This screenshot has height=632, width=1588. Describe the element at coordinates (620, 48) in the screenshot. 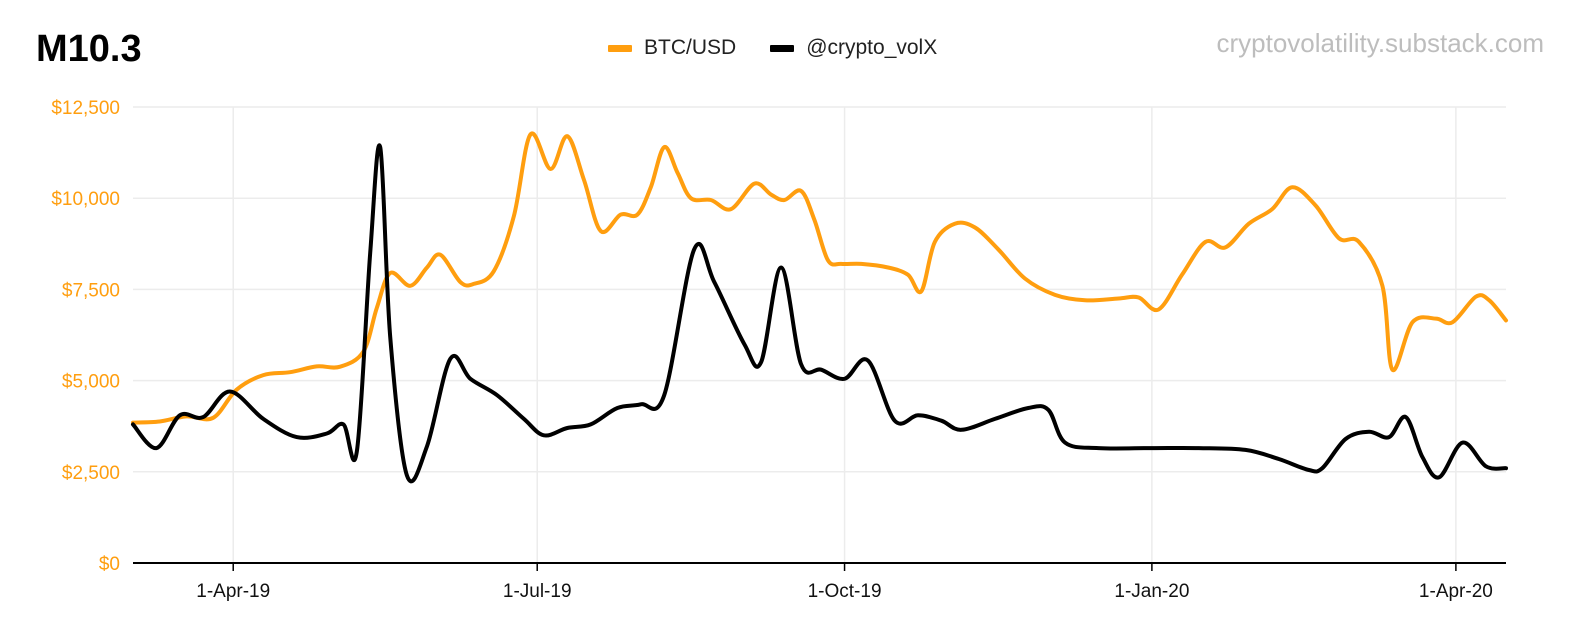

I see `legend-swatch-btc` at that location.